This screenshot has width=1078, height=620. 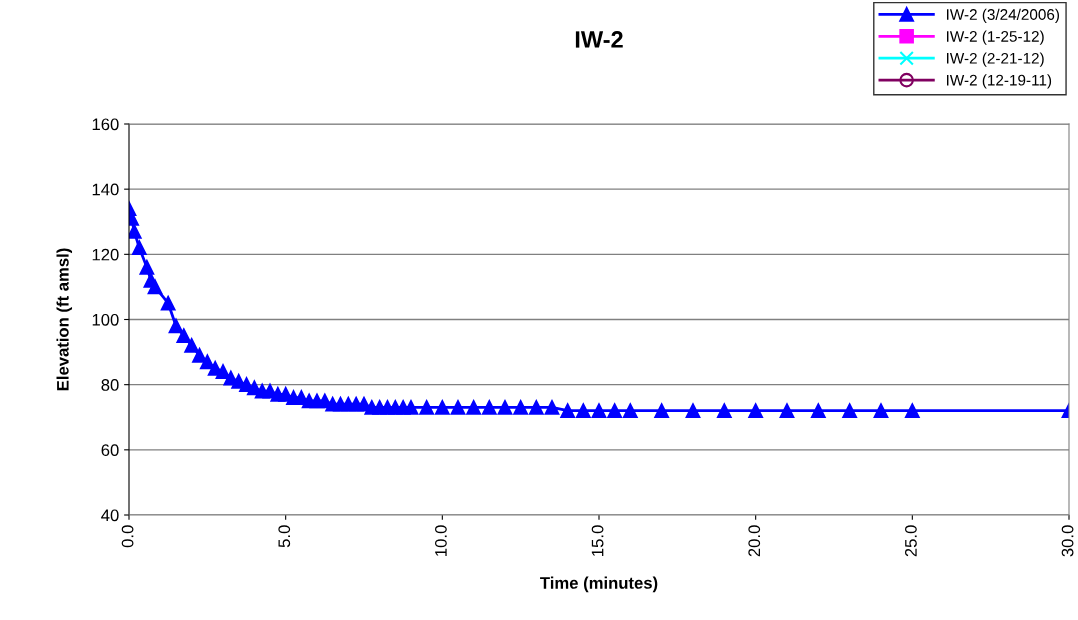 I want to click on x-tick-label: 30.0, so click(x=1067, y=541).